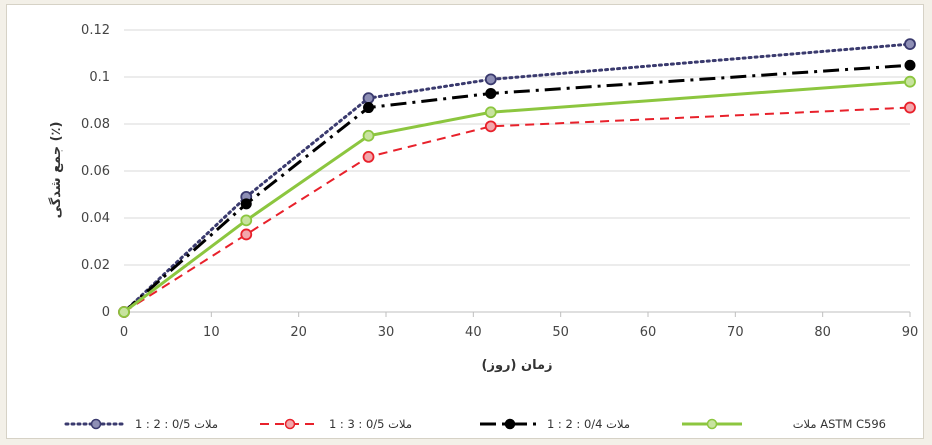 The height and width of the screenshot is (445, 932). I want to click on x-tick-label: 0, so click(124, 332).